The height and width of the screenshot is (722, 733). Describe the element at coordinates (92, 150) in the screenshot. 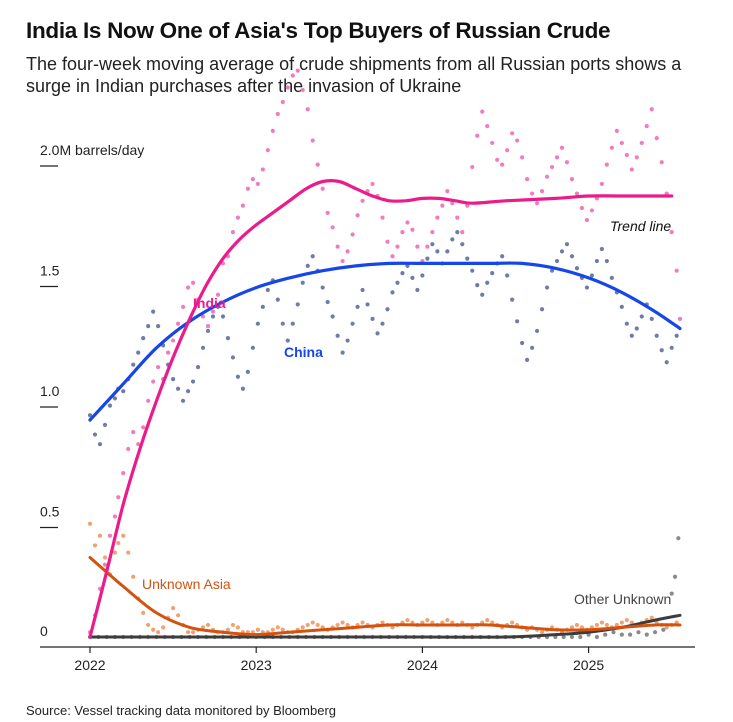

I see `y-tick-label: 2.0M barrels/day` at that location.